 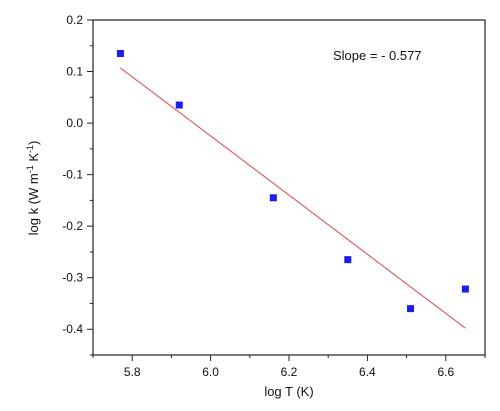 What do you see at coordinates (74, 20) in the screenshot?
I see `y-tick-label: 0.2` at bounding box center [74, 20].